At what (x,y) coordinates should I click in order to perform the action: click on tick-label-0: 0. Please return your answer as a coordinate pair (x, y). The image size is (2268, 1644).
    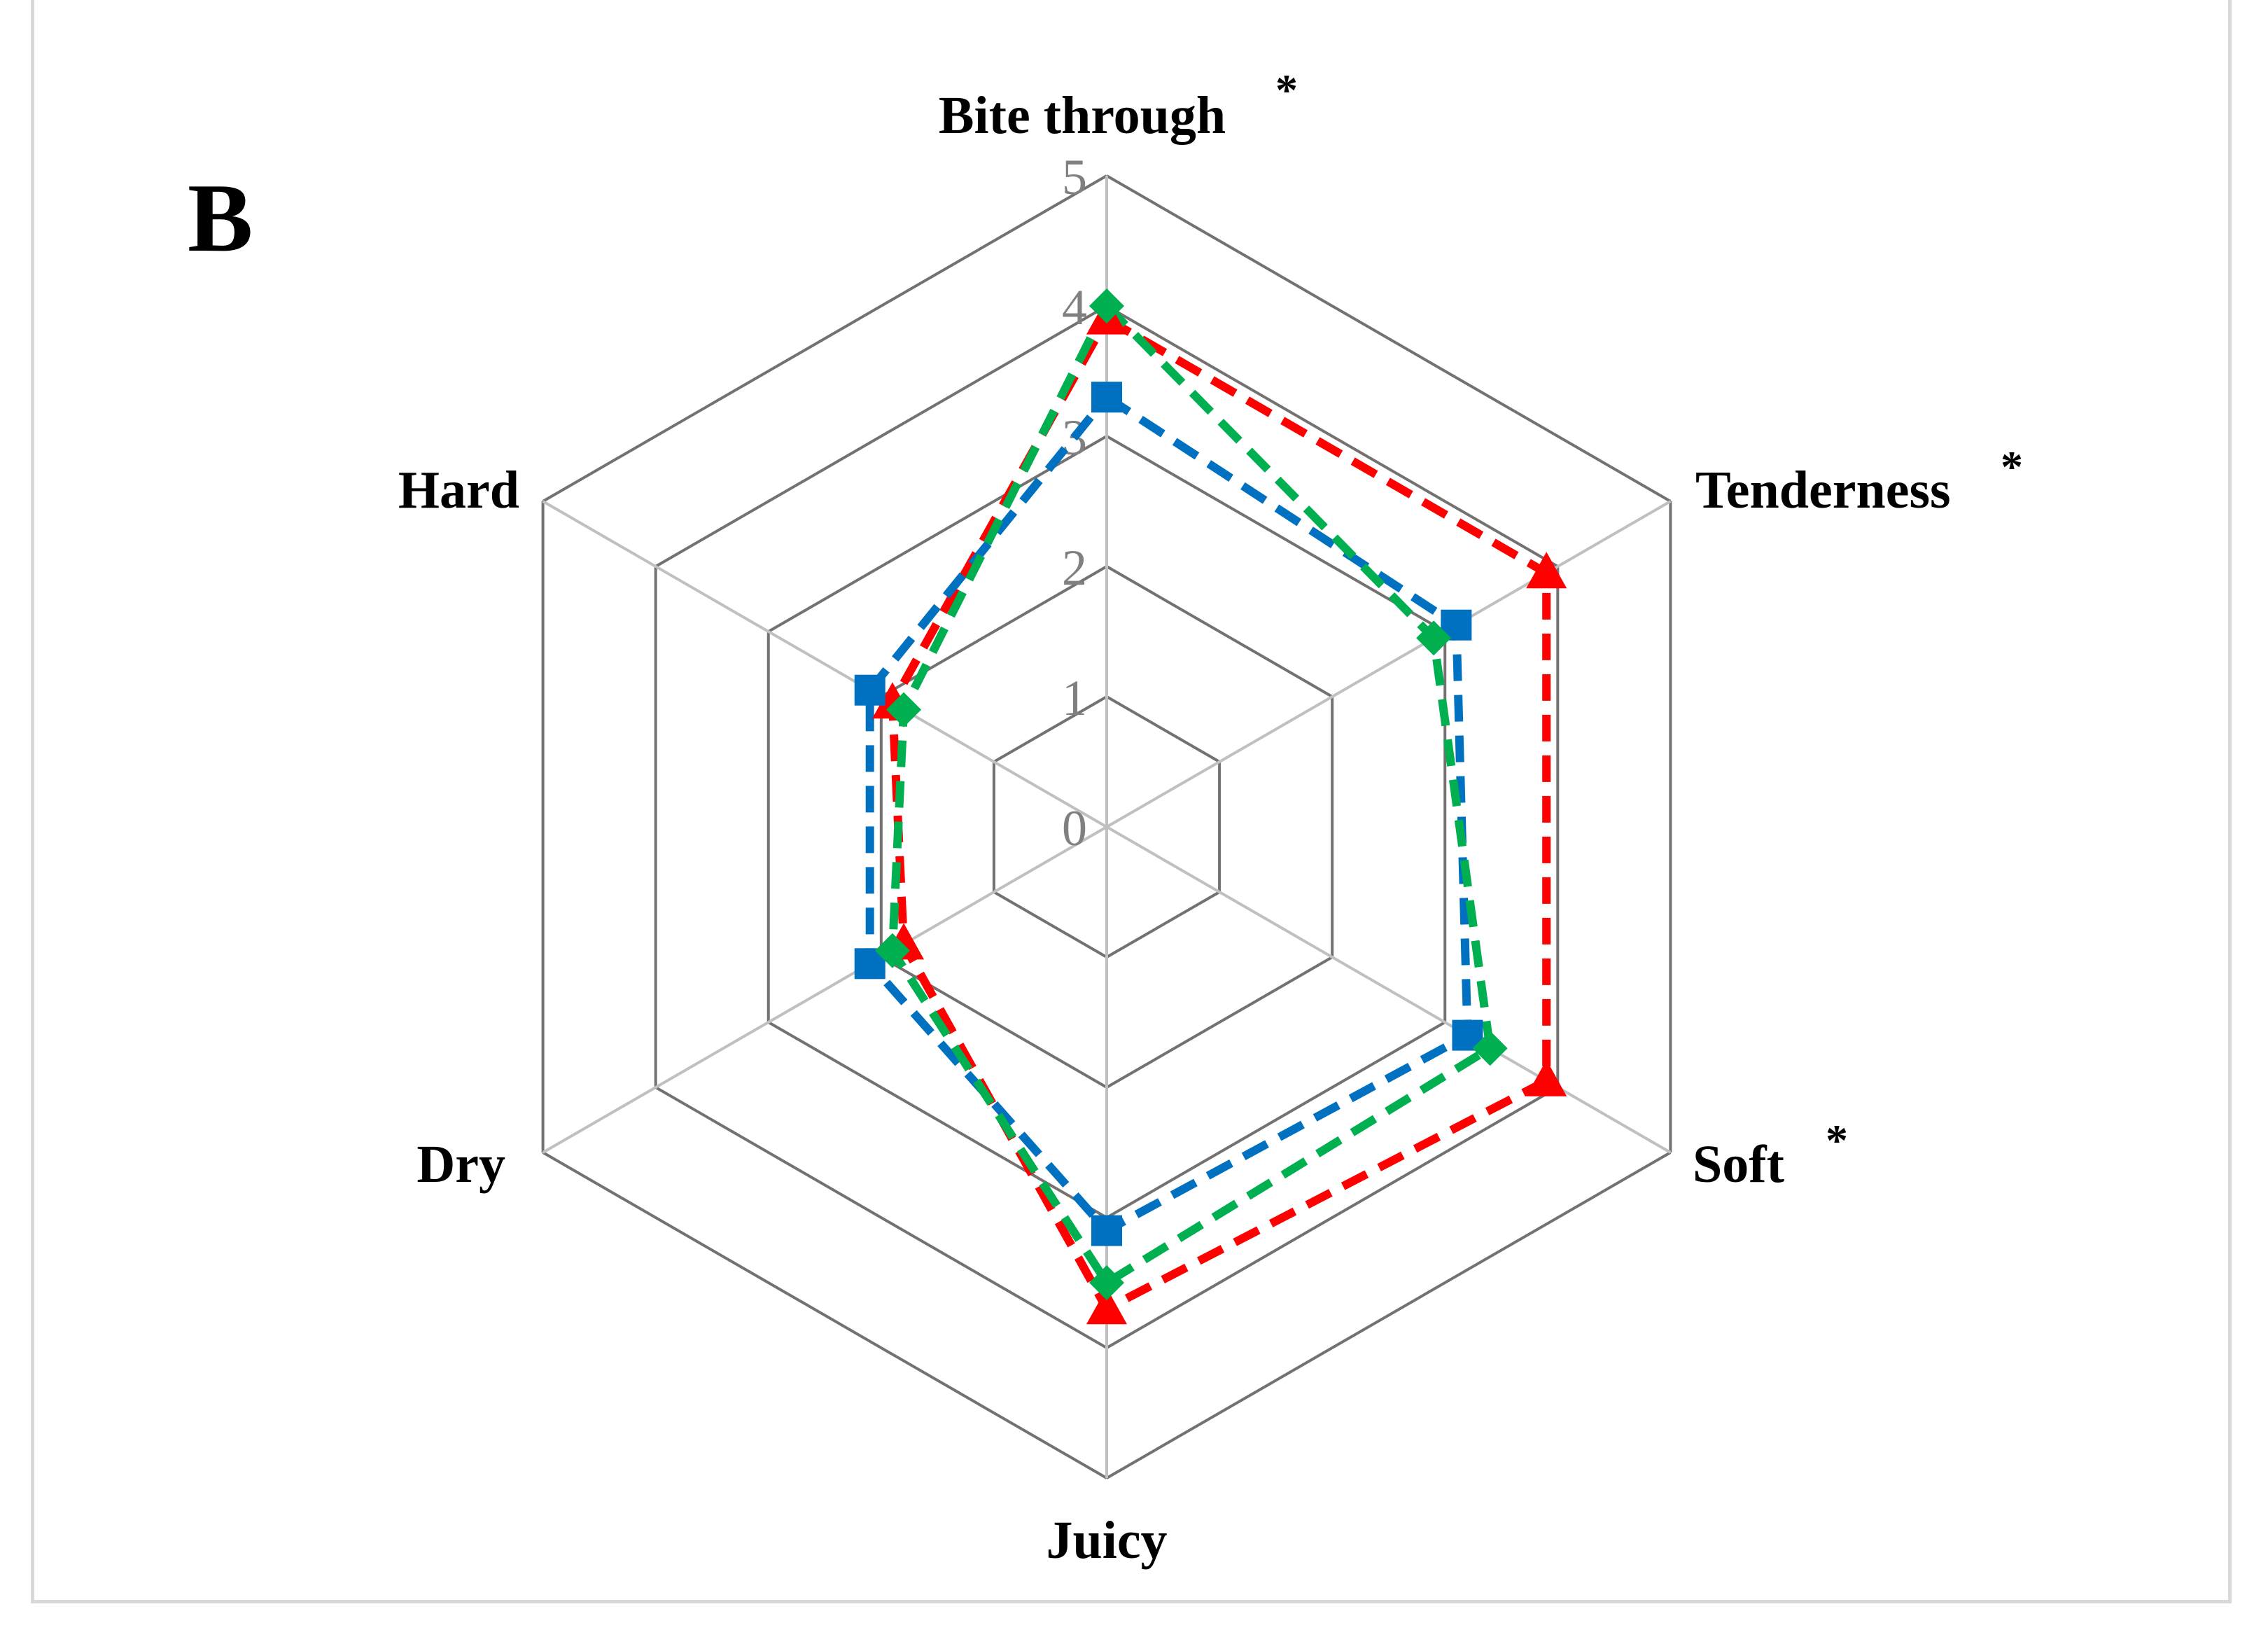
    Looking at the image, I should click on (1074, 828).